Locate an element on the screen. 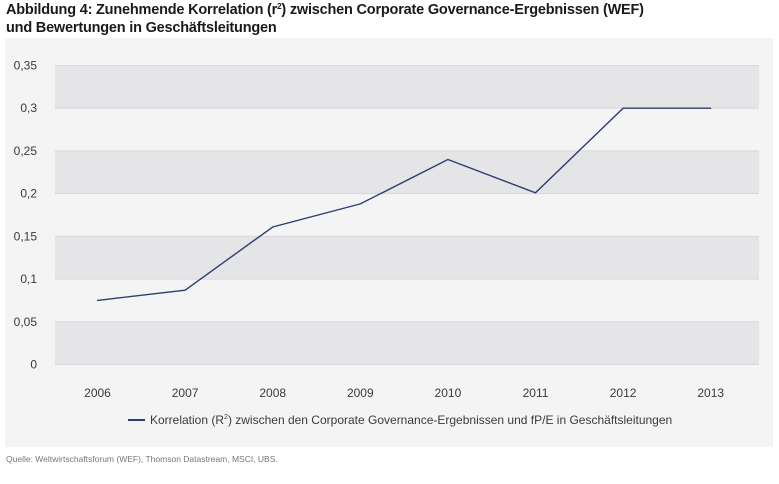 This screenshot has height=484, width=779. y-tick-label: 0,25 is located at coordinates (26, 151).